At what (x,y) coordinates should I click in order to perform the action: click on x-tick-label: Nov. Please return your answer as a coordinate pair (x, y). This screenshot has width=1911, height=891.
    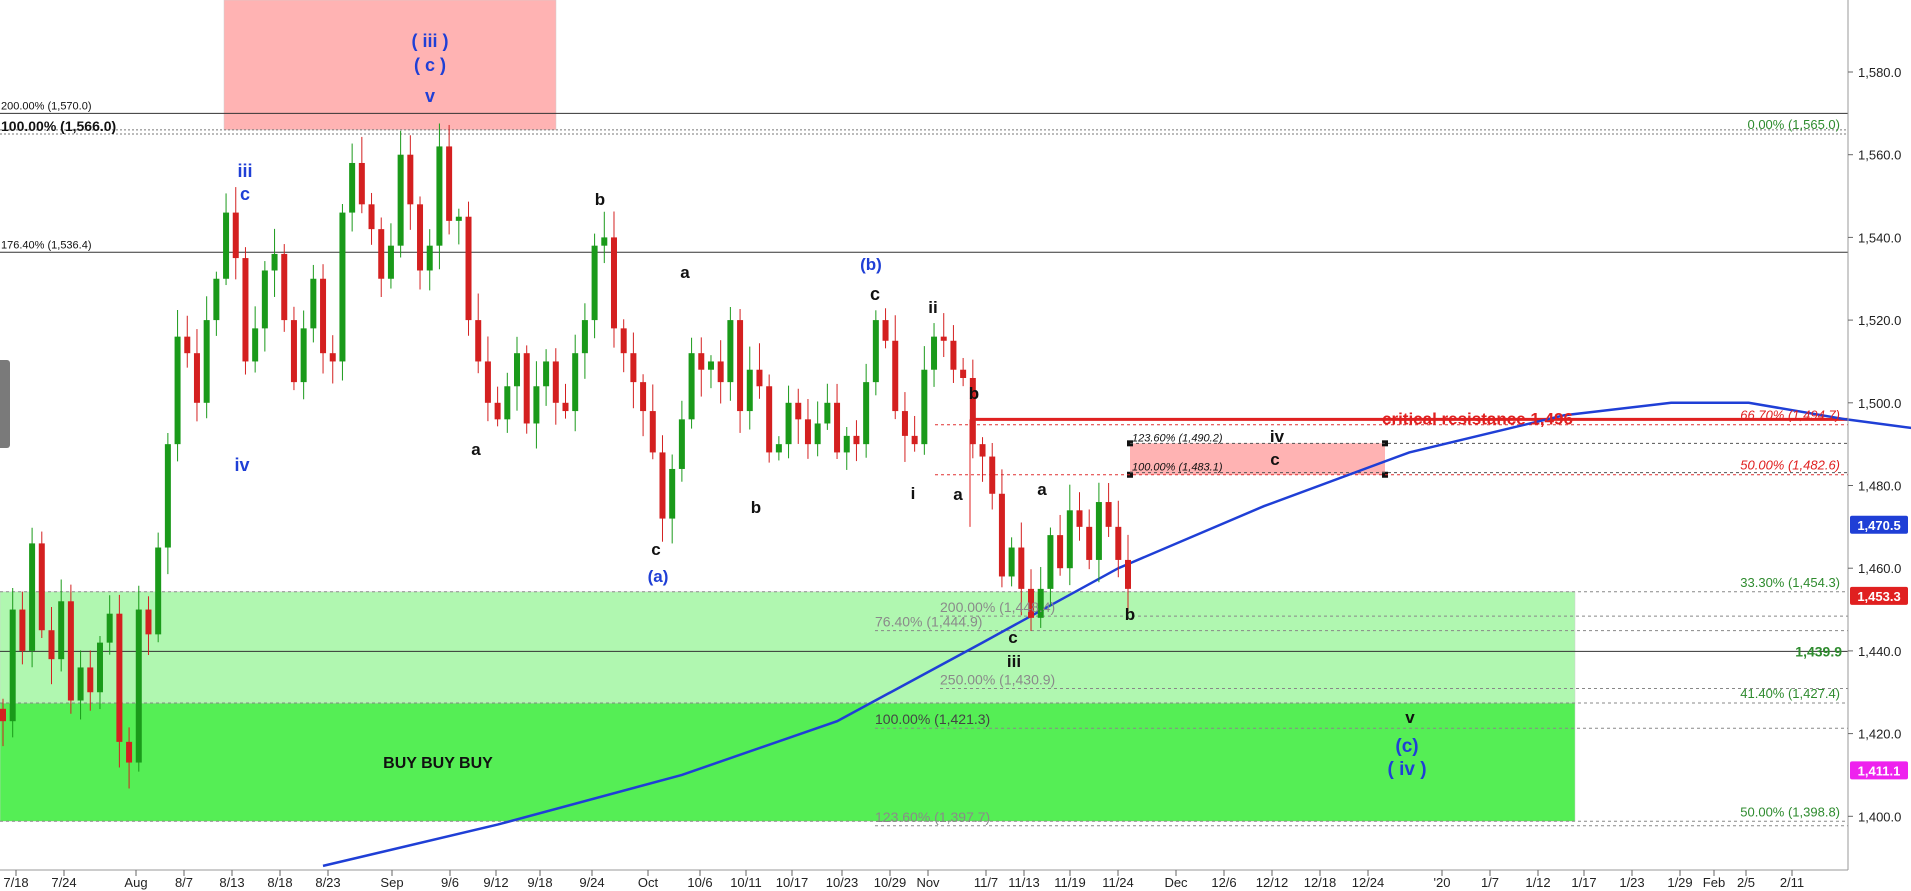
    Looking at the image, I should click on (928, 882).